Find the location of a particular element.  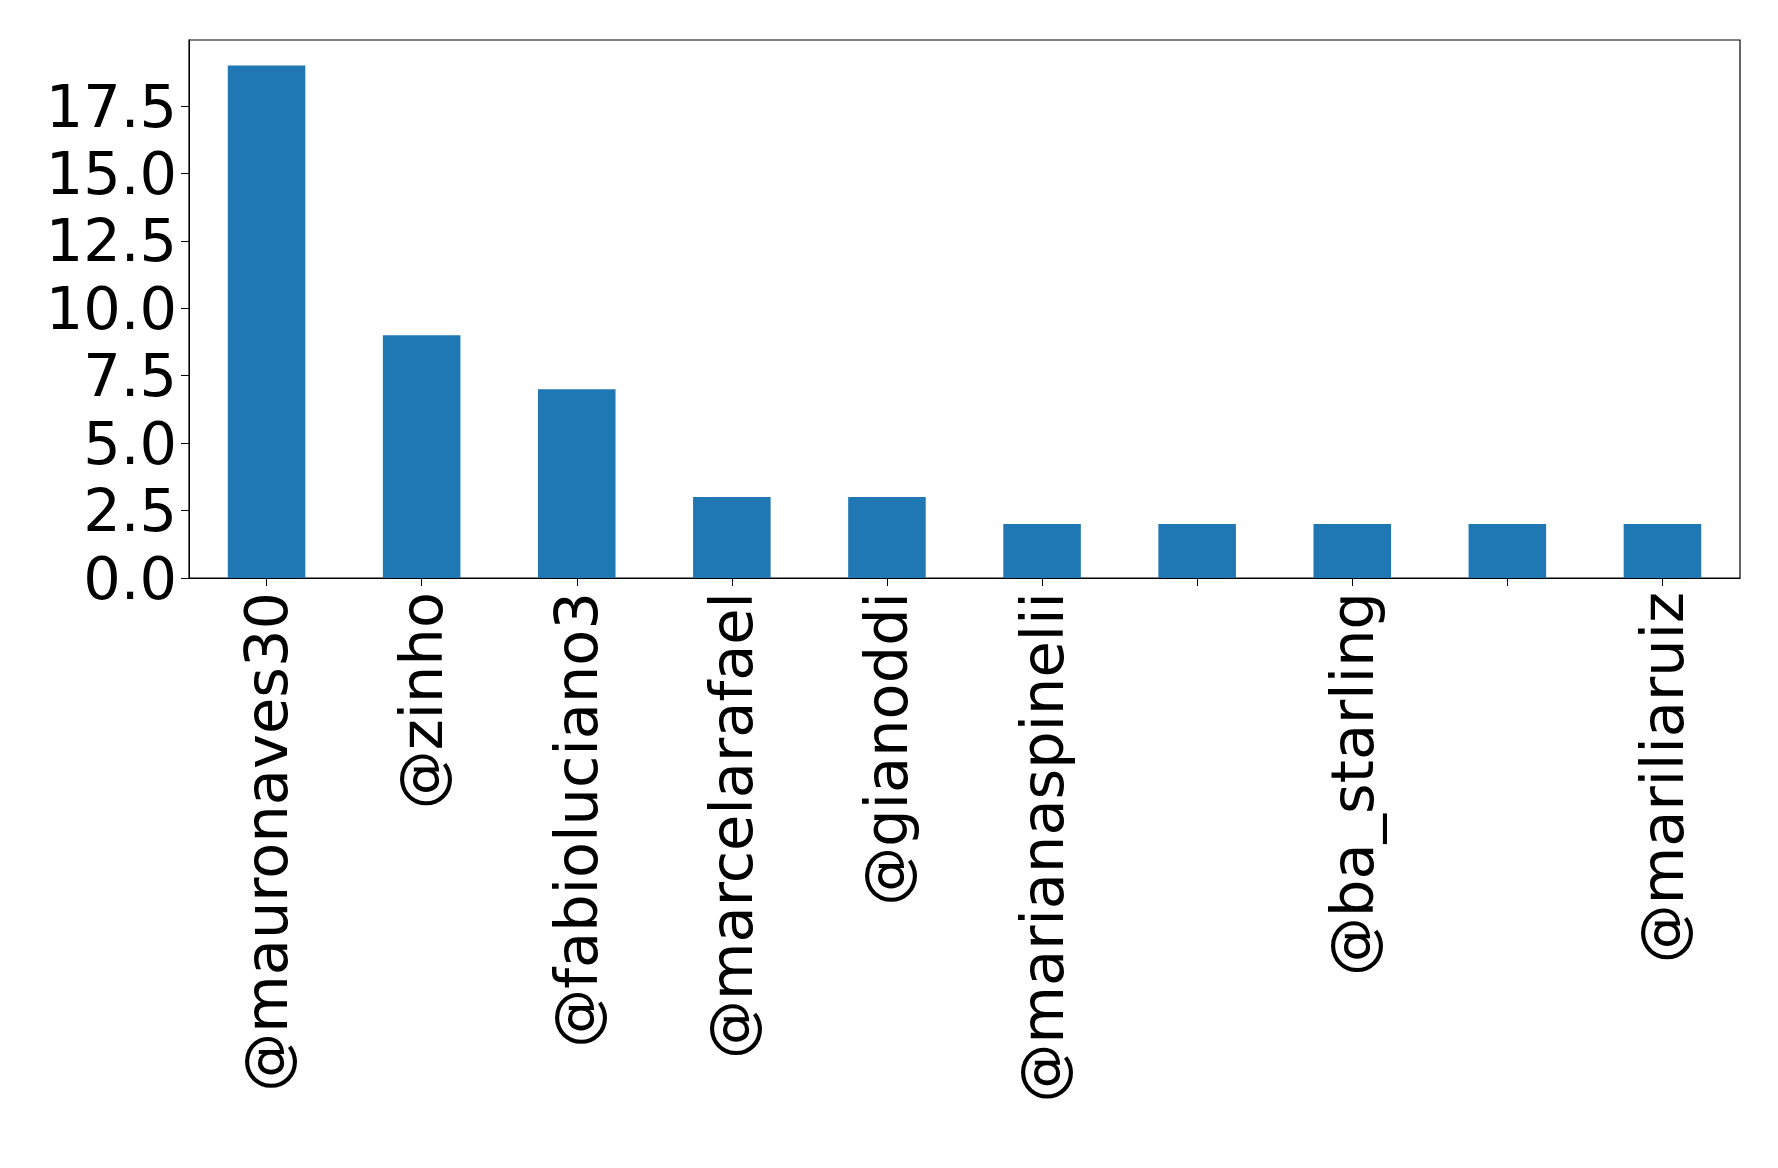

y-tick-label: 5.0 is located at coordinates (130, 443).